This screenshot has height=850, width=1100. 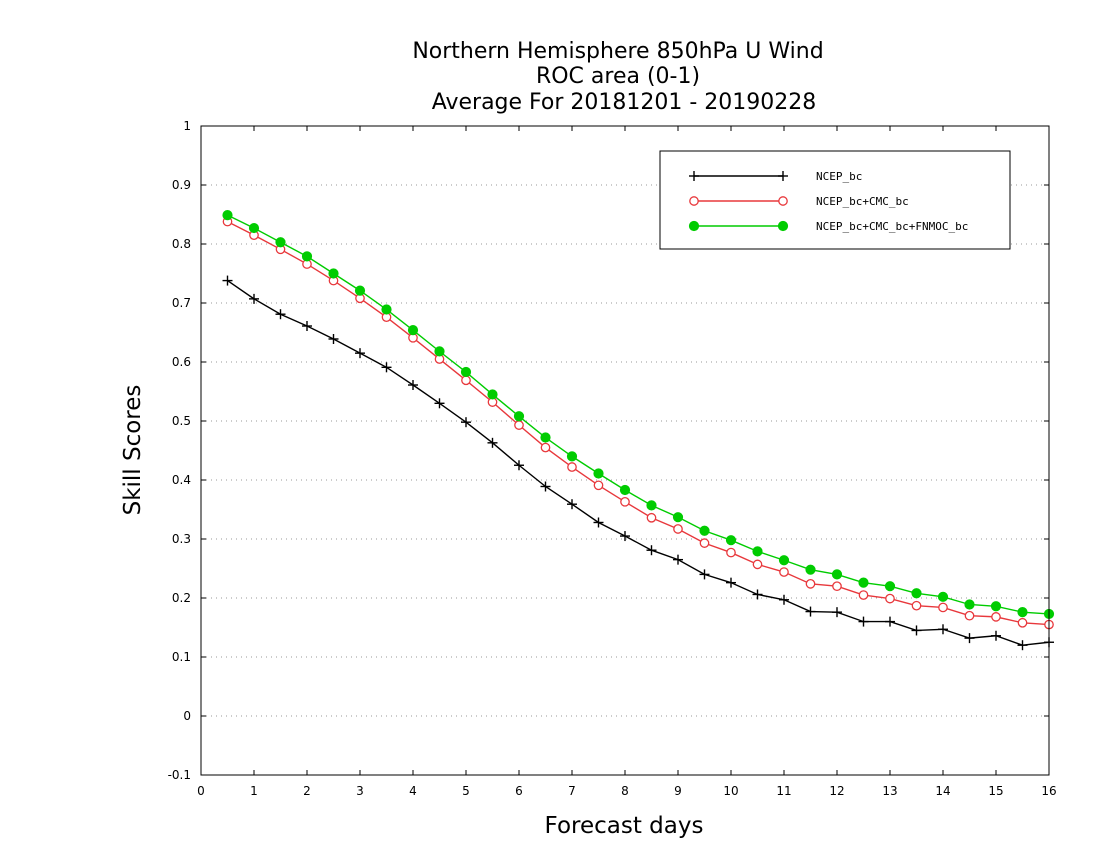 What do you see at coordinates (995, 791) in the screenshot?
I see `x-tick-label: 15` at bounding box center [995, 791].